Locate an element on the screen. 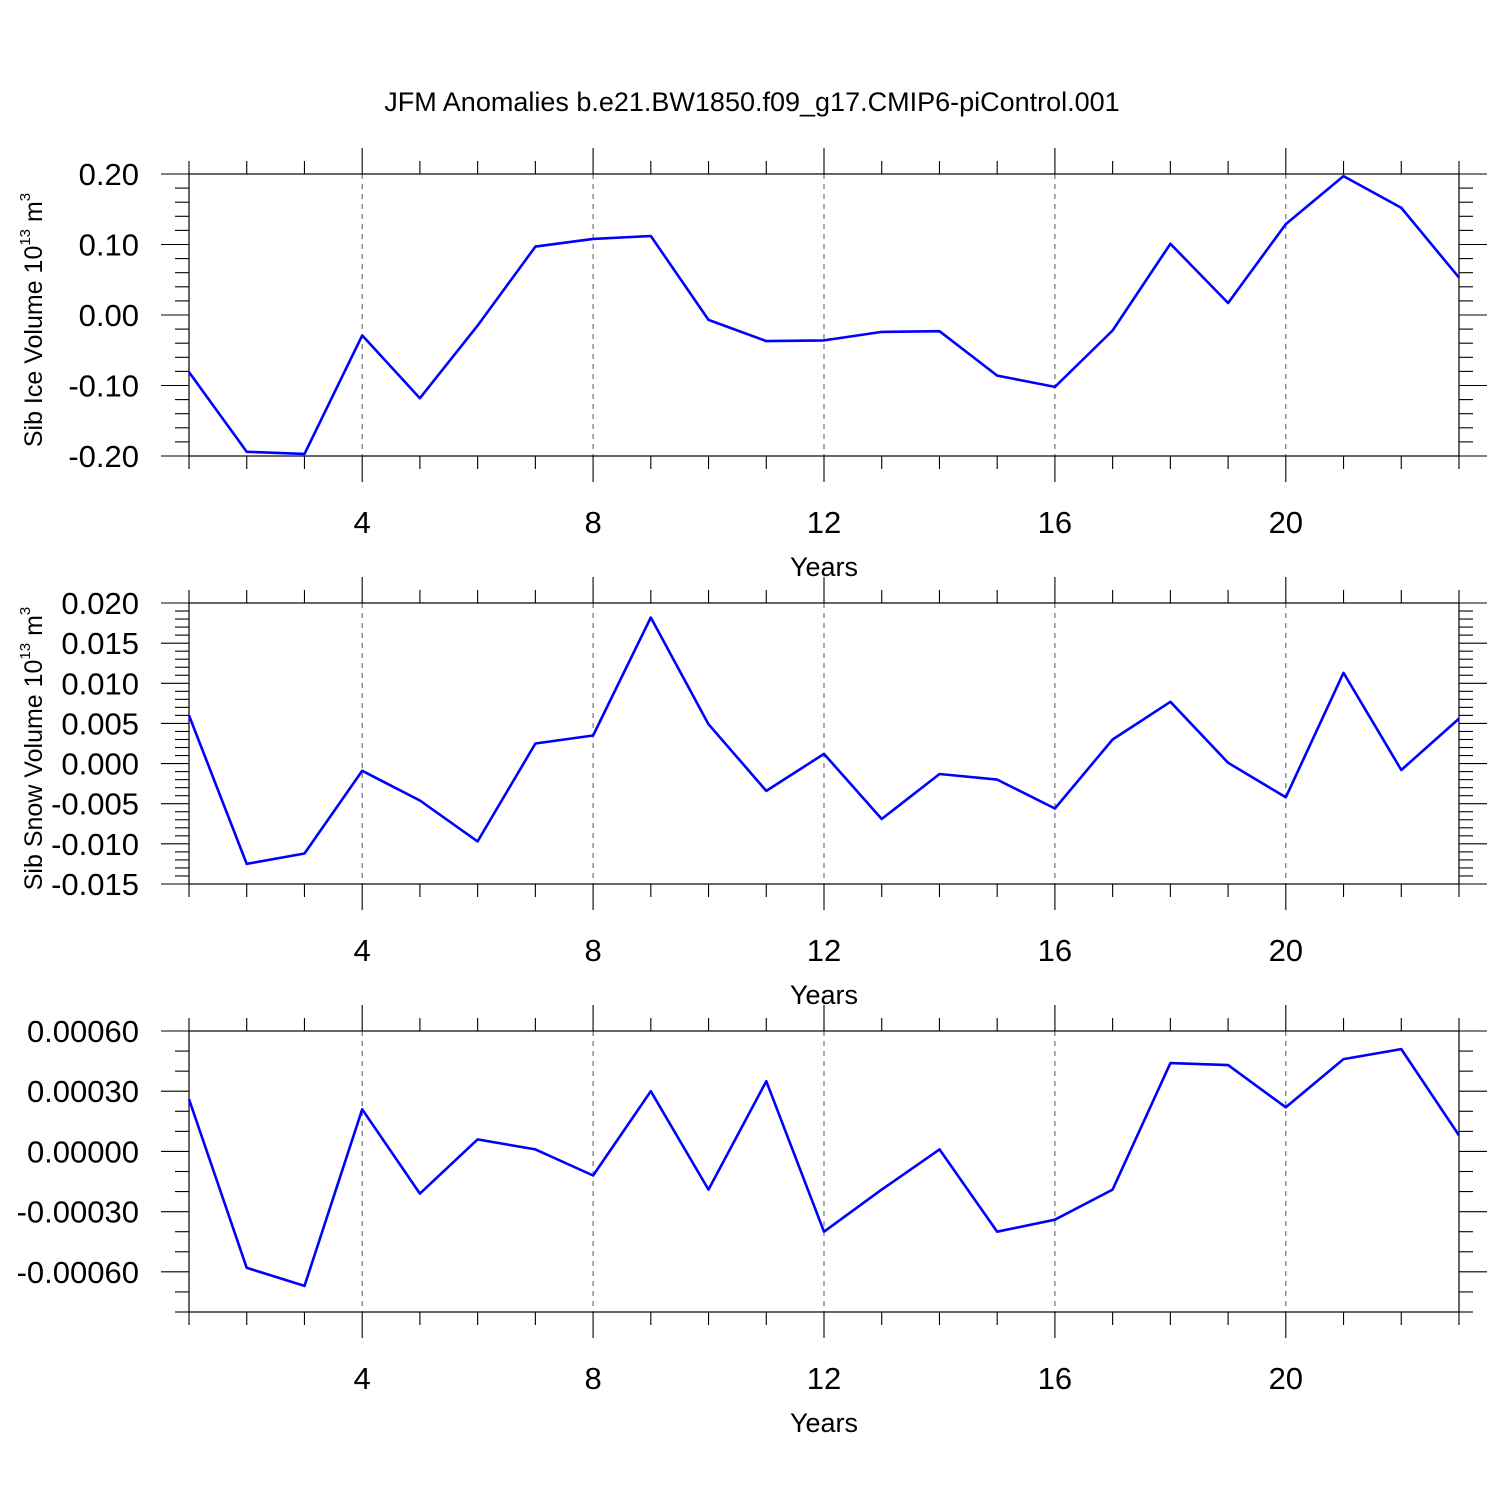 This screenshot has height=1500, width=1500. y-tick-label: 0.000 is located at coordinates (100, 764).